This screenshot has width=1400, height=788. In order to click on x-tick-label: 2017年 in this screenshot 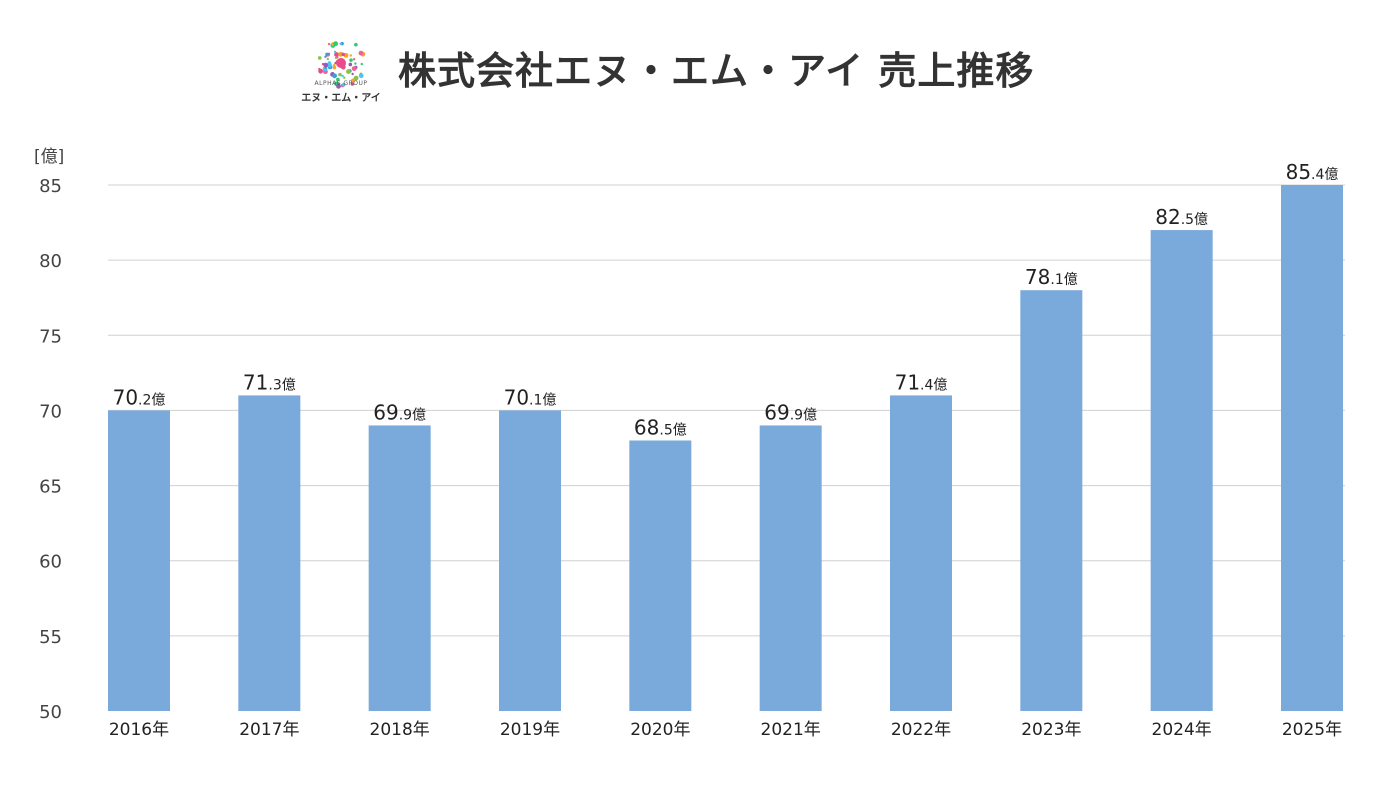, I will do `click(269, 730)`.